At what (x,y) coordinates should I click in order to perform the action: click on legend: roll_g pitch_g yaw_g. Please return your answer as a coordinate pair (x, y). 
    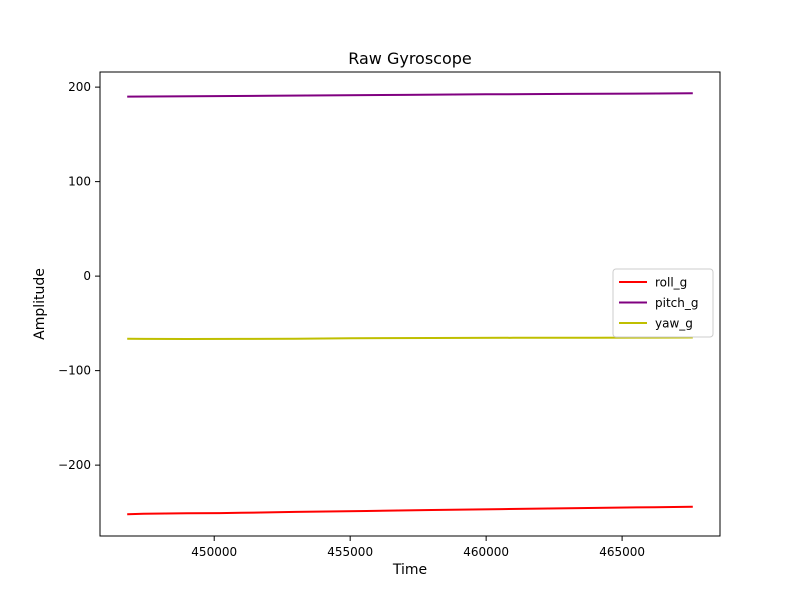
    Looking at the image, I should click on (663, 303).